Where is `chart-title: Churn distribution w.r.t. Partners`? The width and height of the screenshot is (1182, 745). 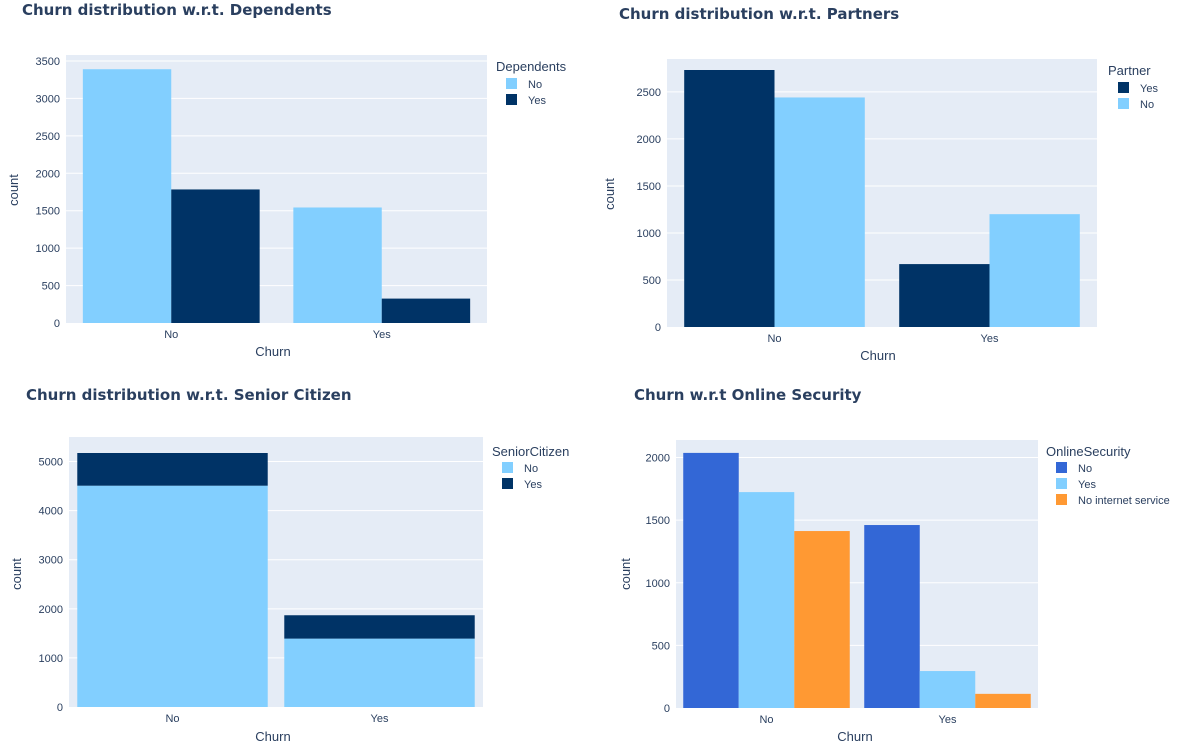 chart-title: Churn distribution w.r.t. Partners is located at coordinates (759, 14).